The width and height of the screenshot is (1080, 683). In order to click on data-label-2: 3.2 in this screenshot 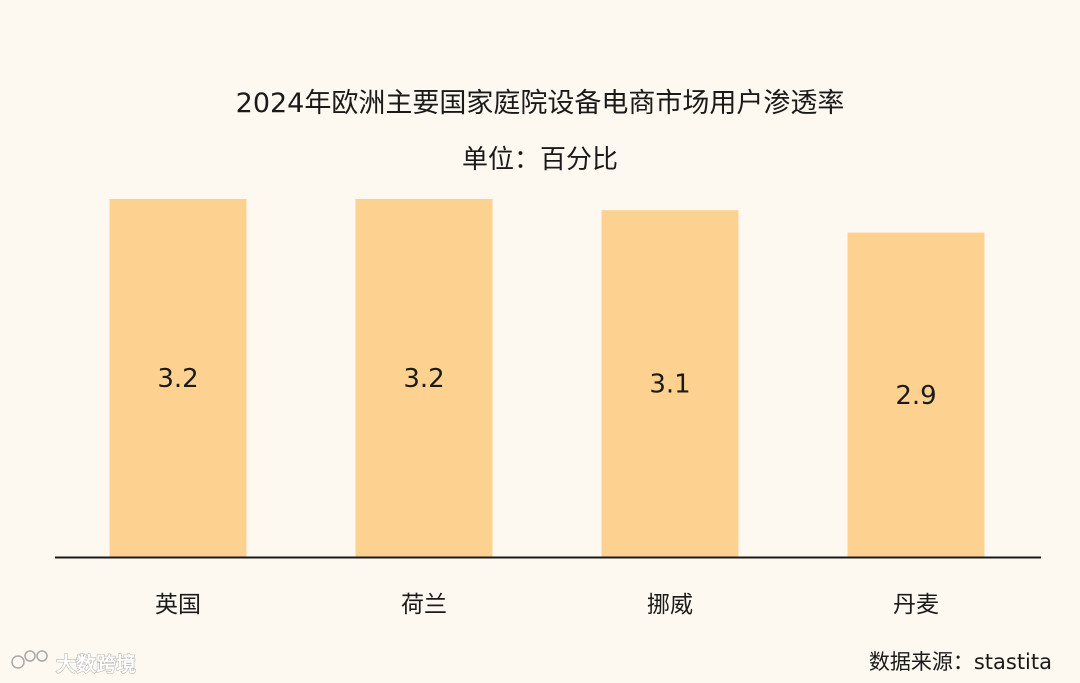, I will do `click(423, 379)`.